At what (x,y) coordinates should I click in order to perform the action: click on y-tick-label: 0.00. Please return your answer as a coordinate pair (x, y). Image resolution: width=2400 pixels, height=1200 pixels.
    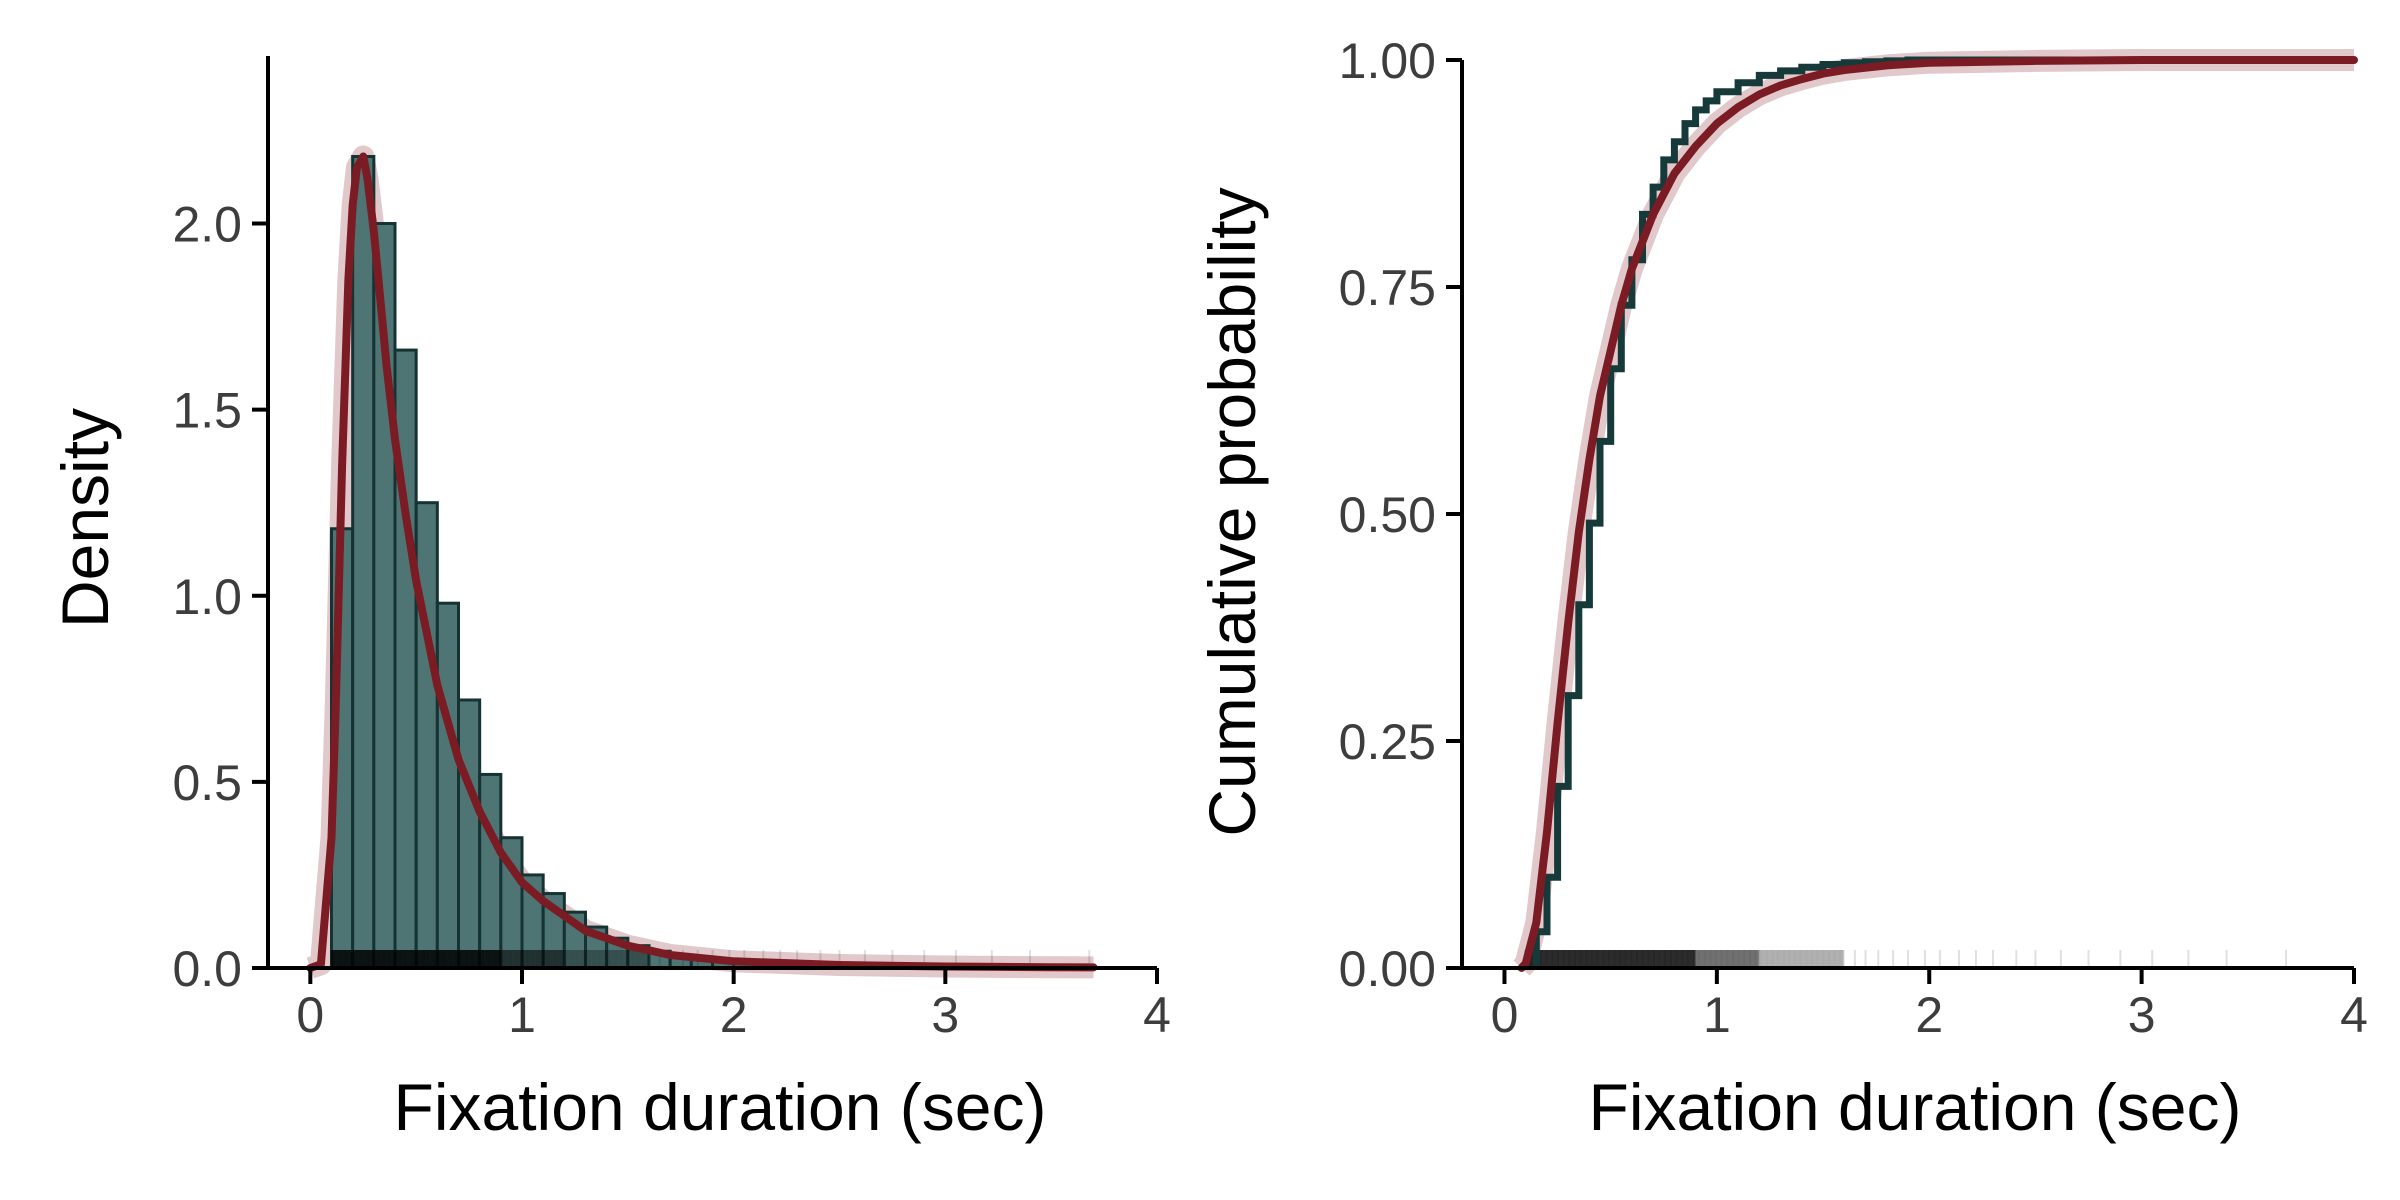
    Looking at the image, I should click on (1387, 969).